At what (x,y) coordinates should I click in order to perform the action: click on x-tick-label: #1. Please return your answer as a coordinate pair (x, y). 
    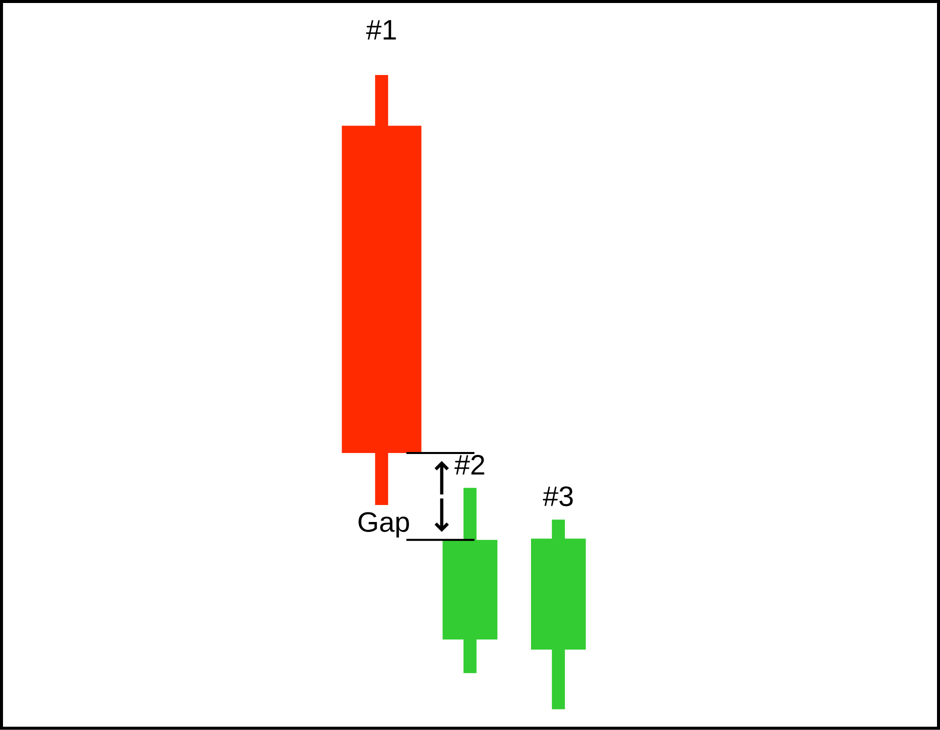
    Looking at the image, I should click on (381, 30).